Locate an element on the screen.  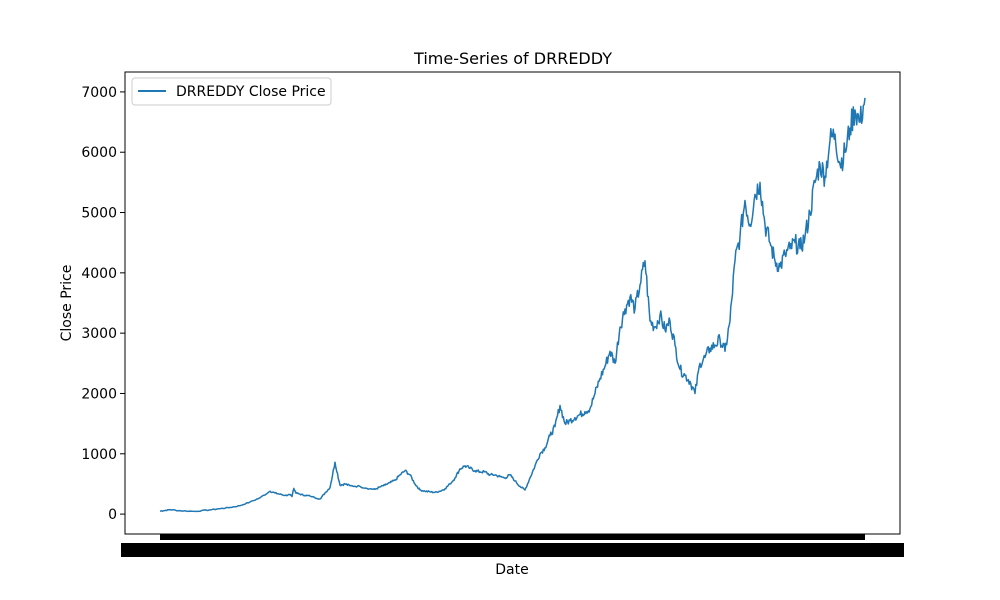
x-axis-label: Date is located at coordinates (511, 570).